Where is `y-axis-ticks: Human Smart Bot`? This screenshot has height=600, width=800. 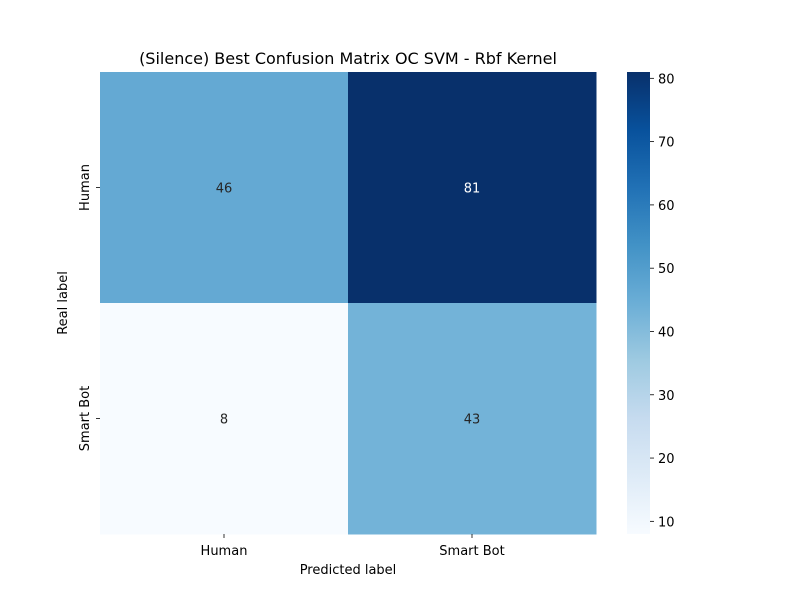 y-axis-ticks: Human Smart Bot is located at coordinates (89, 307).